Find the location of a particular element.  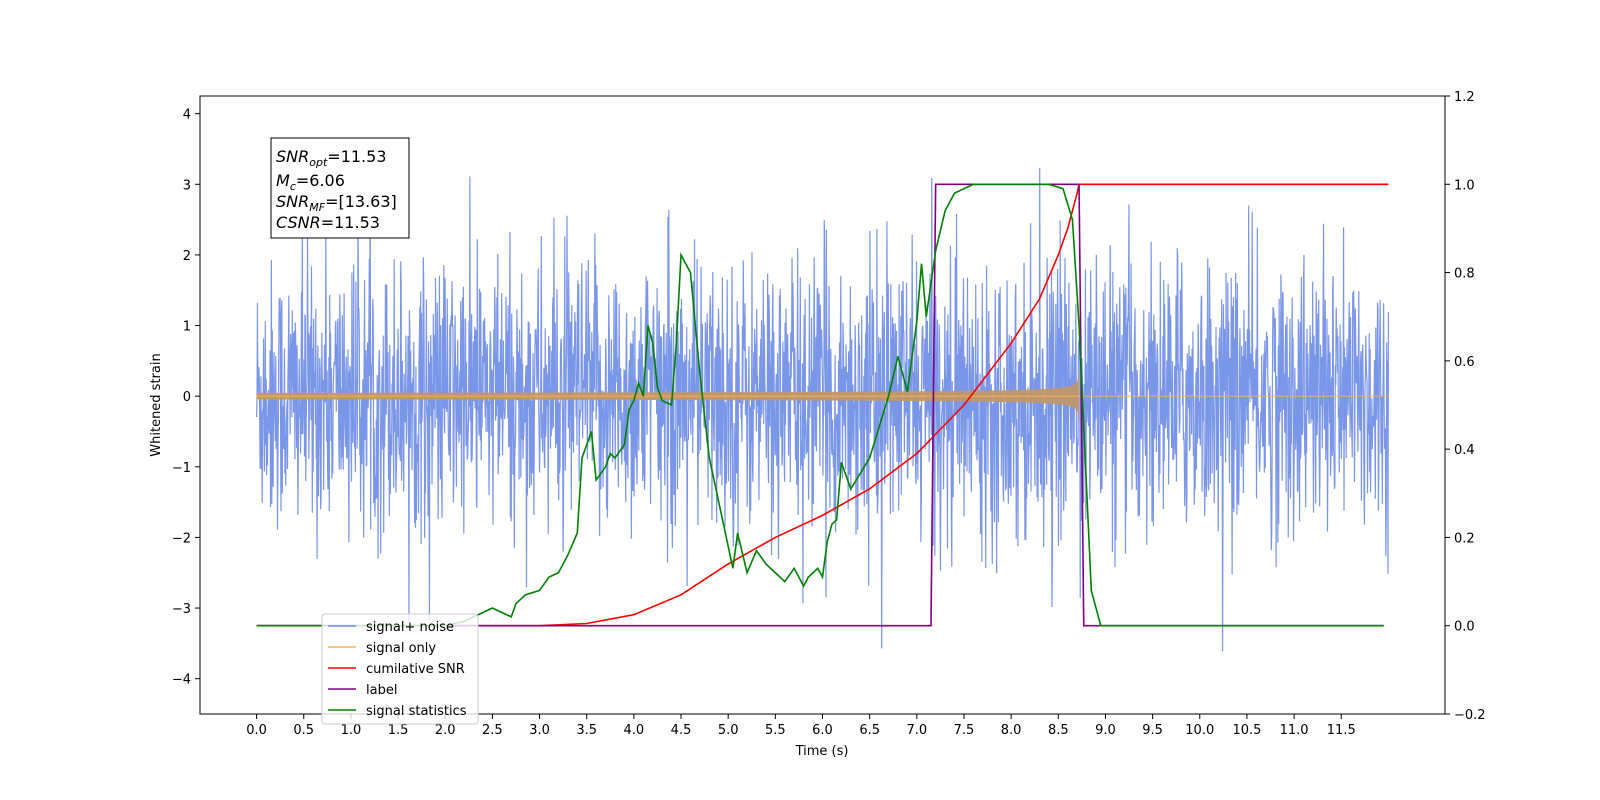

y-left-tick-label: 4 is located at coordinates (187, 115).